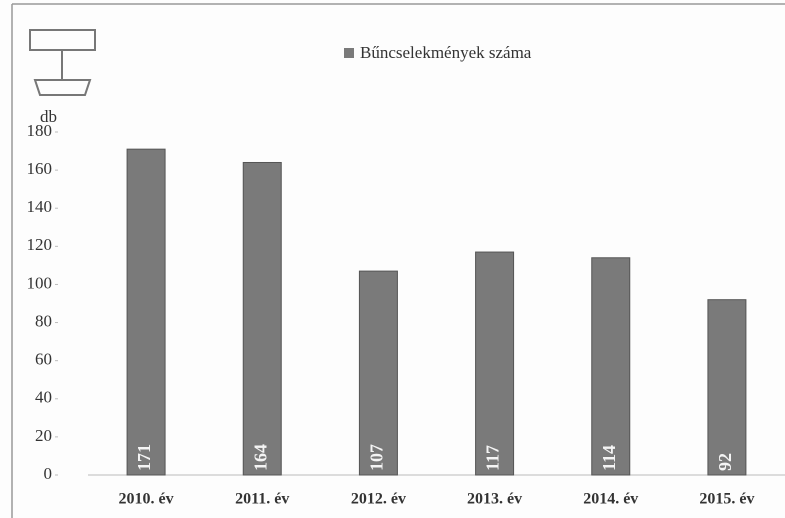  What do you see at coordinates (725, 462) in the screenshot?
I see `value-label: 92` at bounding box center [725, 462].